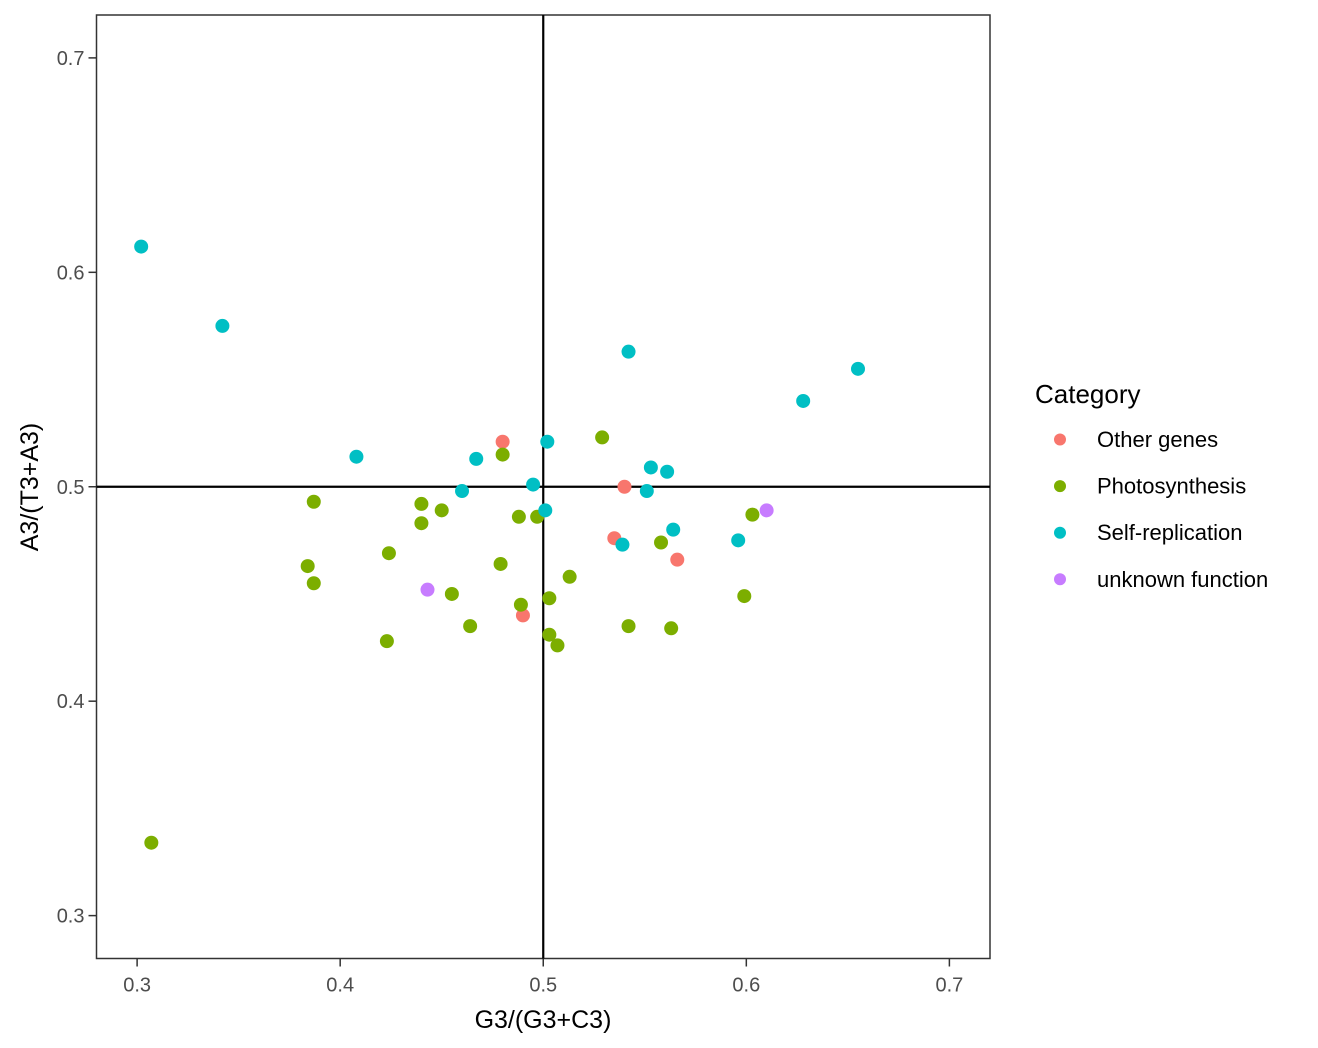 Image resolution: width=1318 pixels, height=1048 pixels. I want to click on x-tick-label: 0.7, so click(949, 986).